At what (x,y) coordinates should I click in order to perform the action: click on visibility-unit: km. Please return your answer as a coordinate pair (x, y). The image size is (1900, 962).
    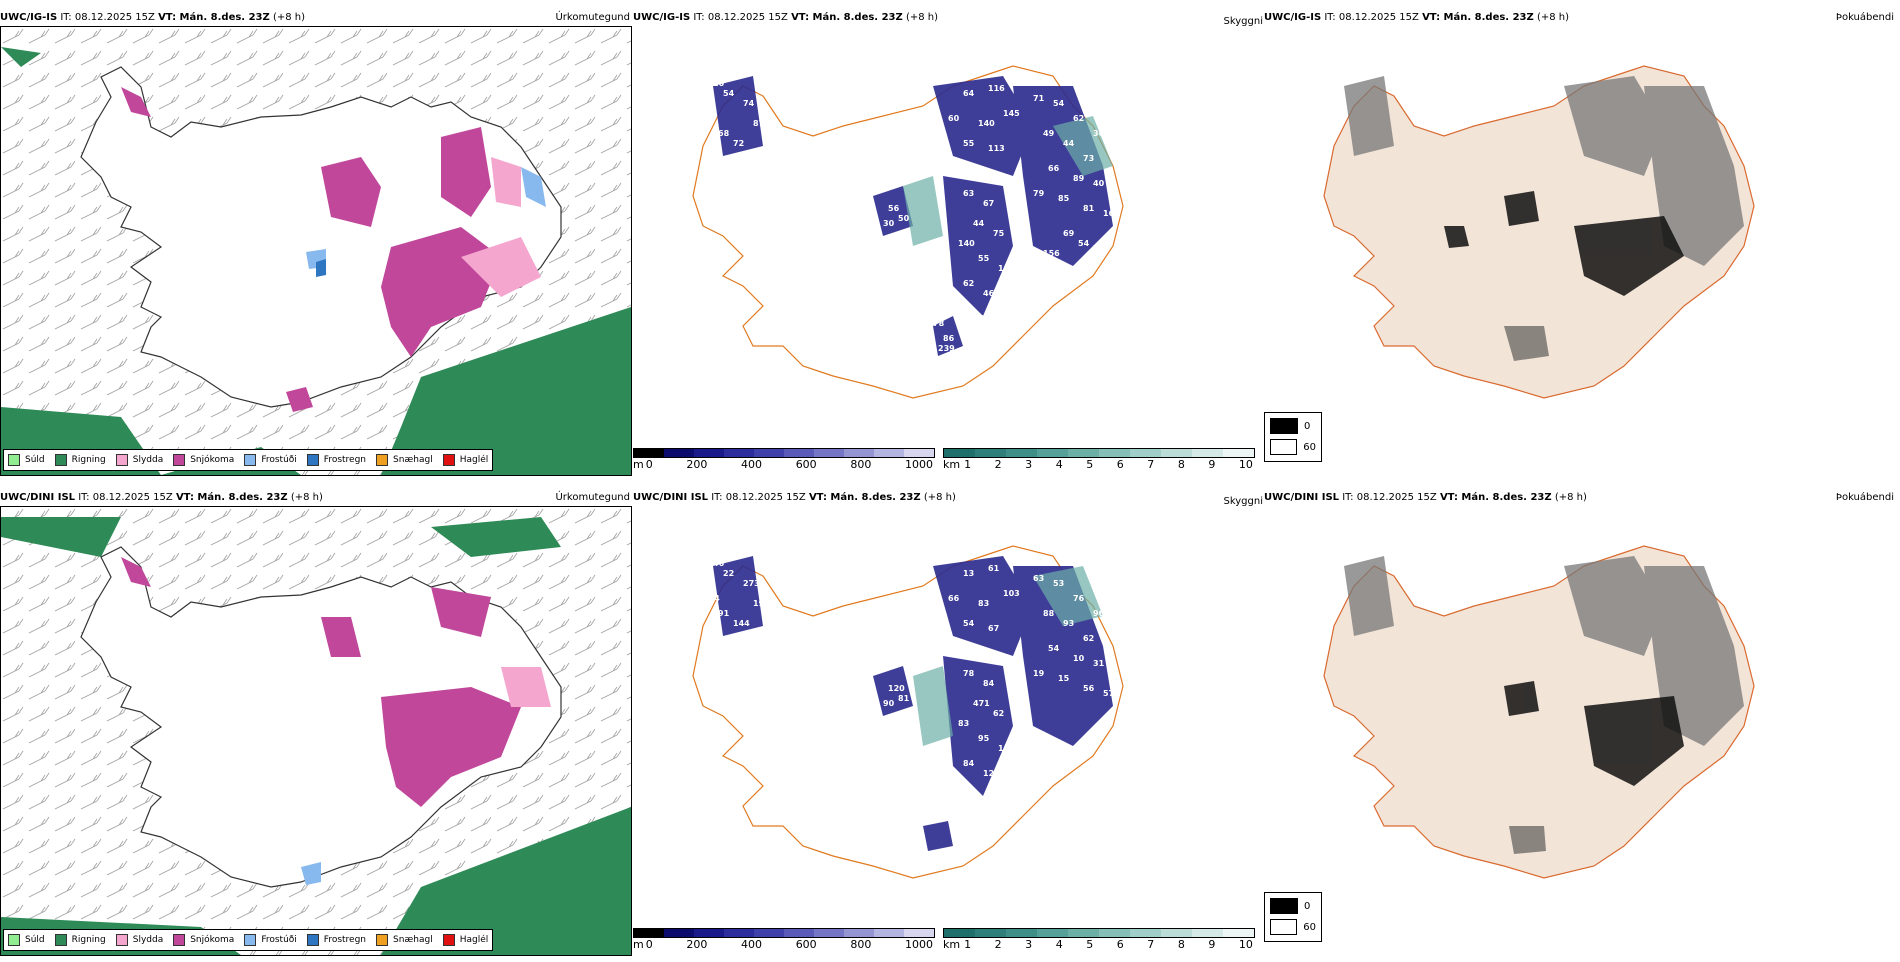
    Looking at the image, I should click on (952, 464).